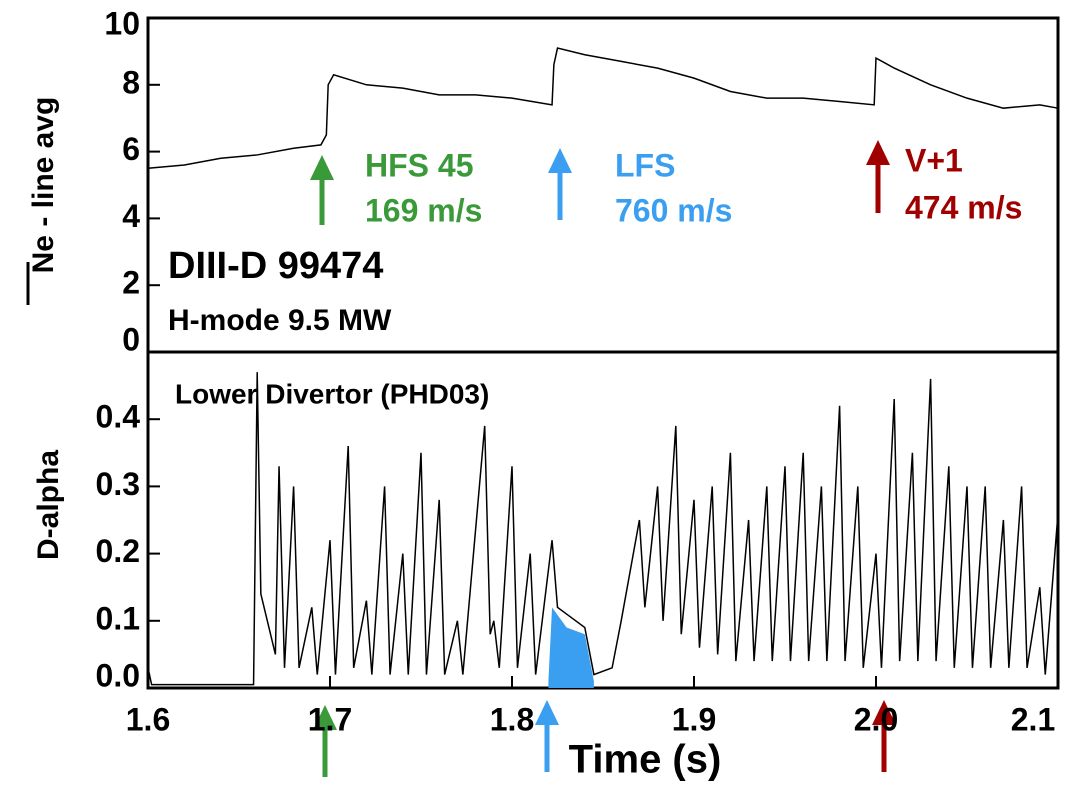 The image size is (1090, 786). Describe the element at coordinates (118, 675) in the screenshot. I see `y-tick-label: 0.0` at that location.